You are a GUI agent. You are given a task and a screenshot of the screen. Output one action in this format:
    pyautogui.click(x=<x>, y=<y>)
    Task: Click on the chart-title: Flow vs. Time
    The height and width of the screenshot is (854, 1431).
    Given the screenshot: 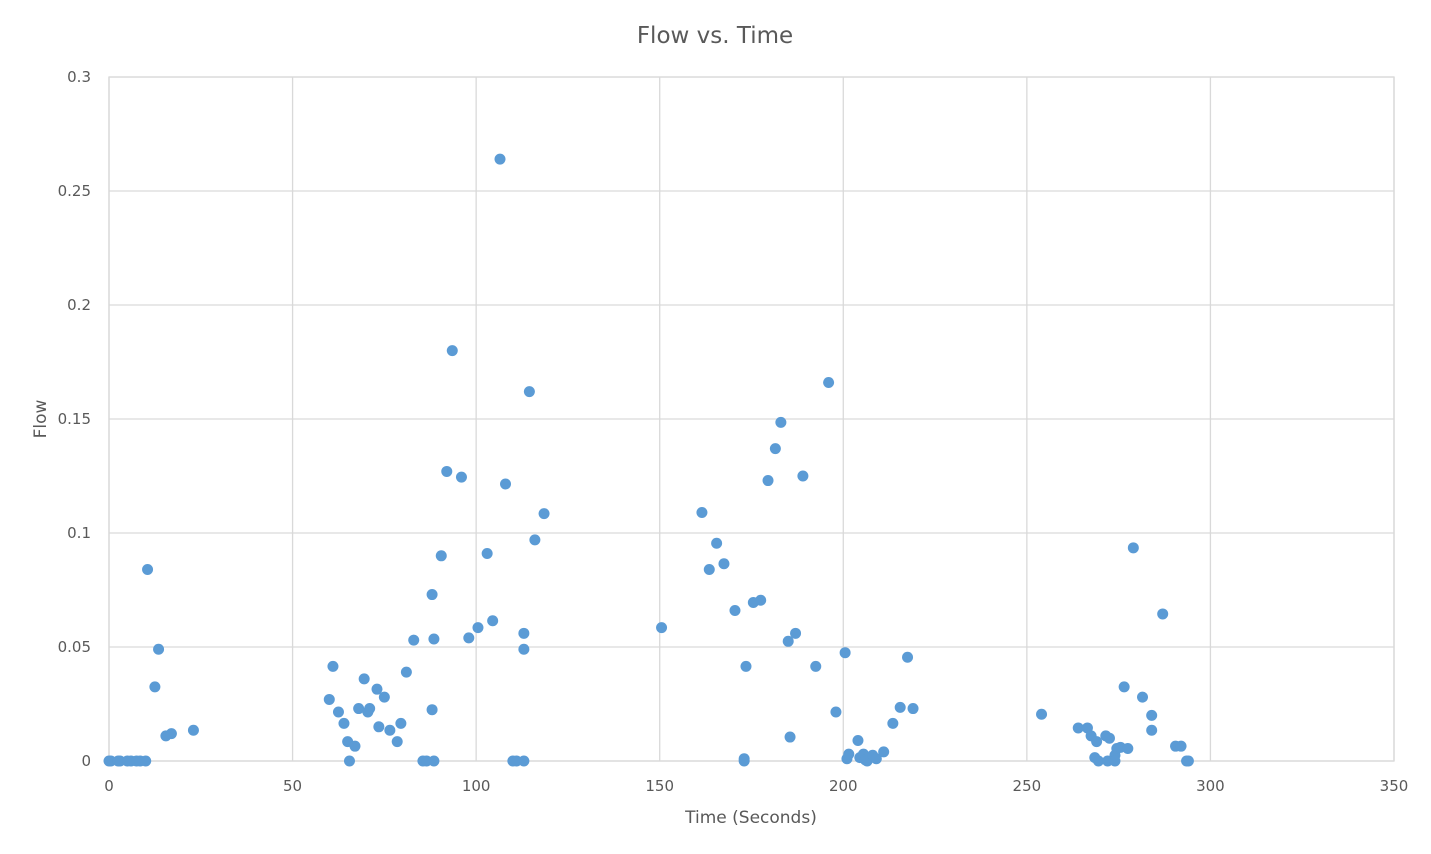 What is the action you would take?
    pyautogui.click(x=715, y=36)
    